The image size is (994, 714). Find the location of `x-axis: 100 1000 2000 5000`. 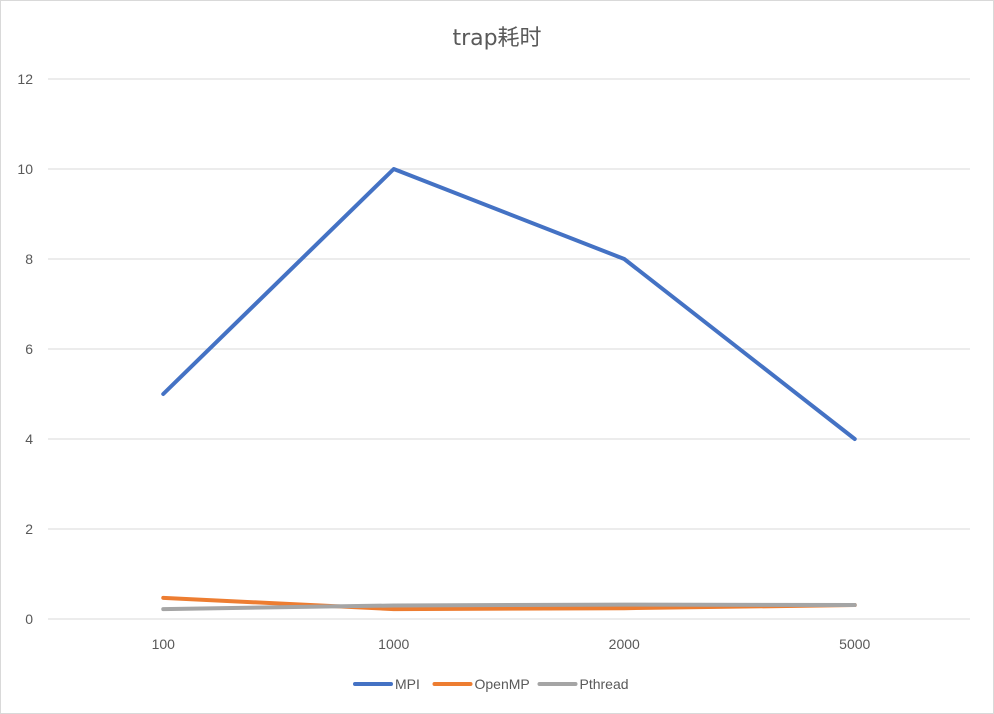

x-axis: 100 1000 2000 5000 is located at coordinates (511, 644).